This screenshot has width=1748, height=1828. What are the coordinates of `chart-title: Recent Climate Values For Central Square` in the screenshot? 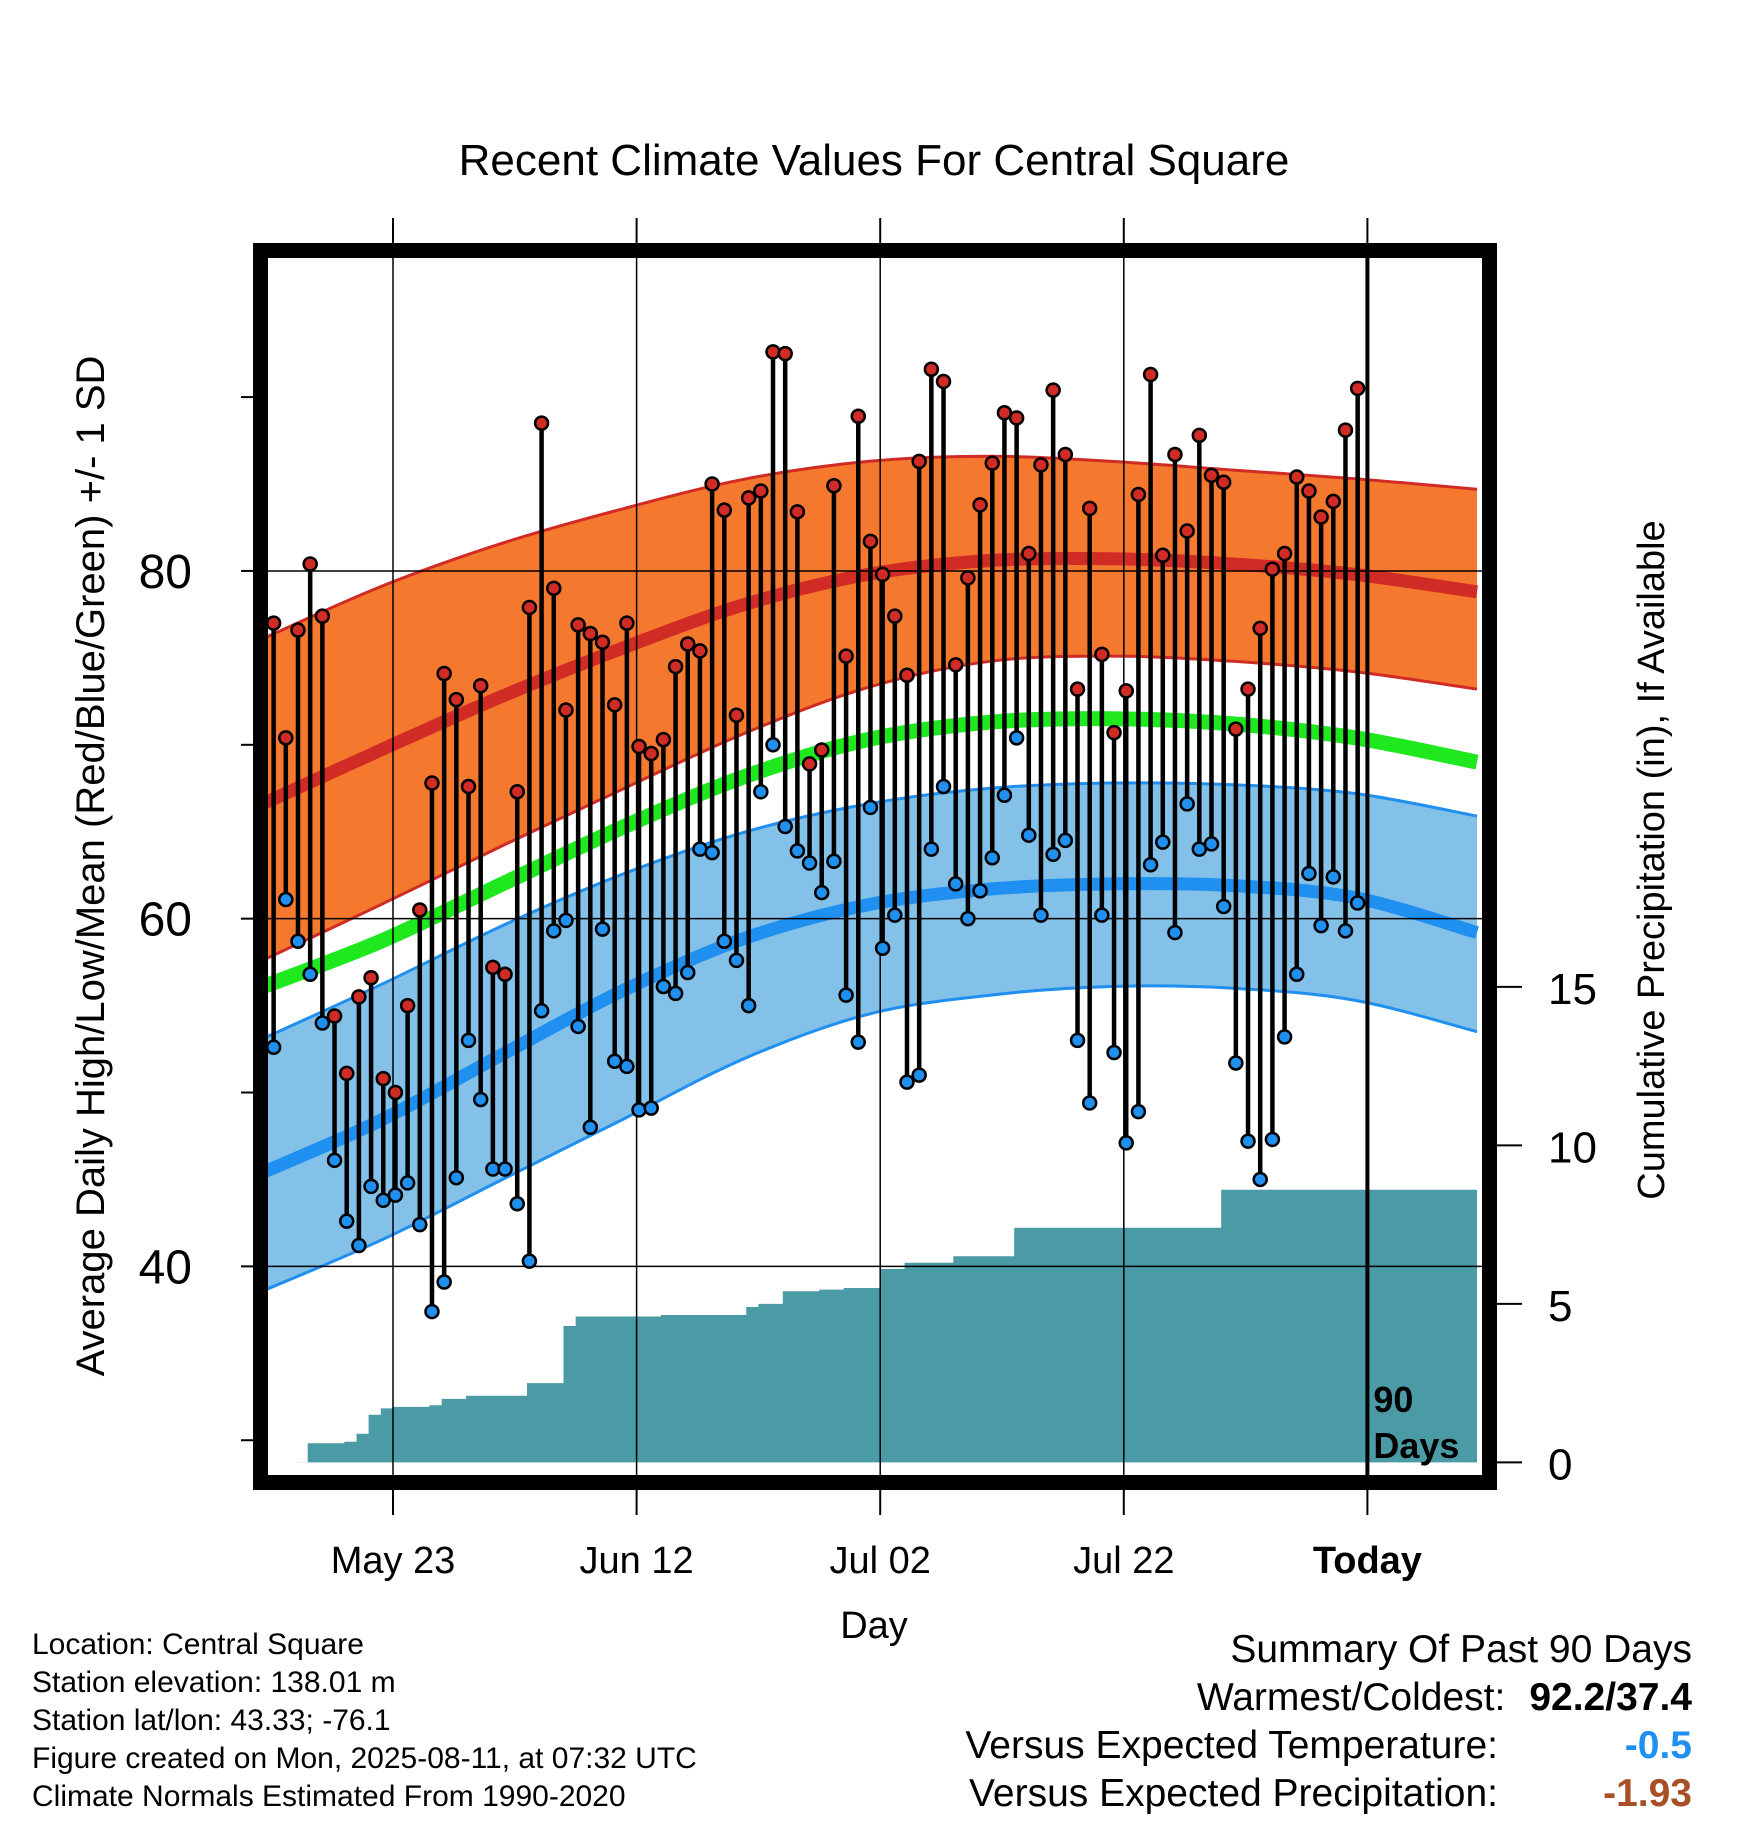 It's located at (874, 160).